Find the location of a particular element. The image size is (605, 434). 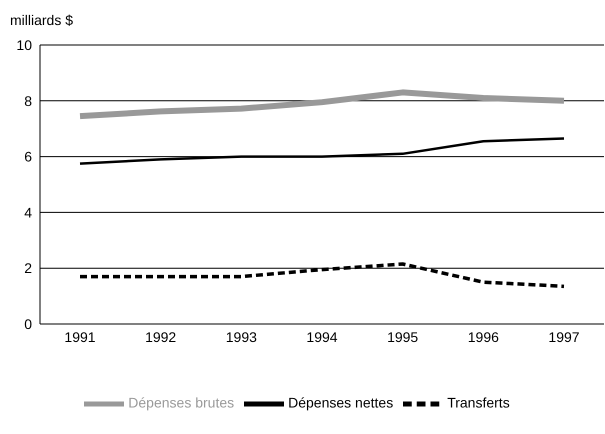

y-tick-label: 6 is located at coordinates (28, 156).